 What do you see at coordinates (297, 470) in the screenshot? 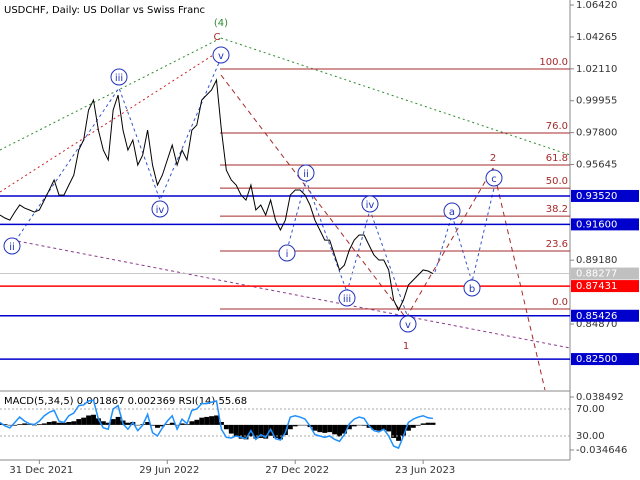
I see `x-tick-label: 27 Dec 2022` at bounding box center [297, 470].